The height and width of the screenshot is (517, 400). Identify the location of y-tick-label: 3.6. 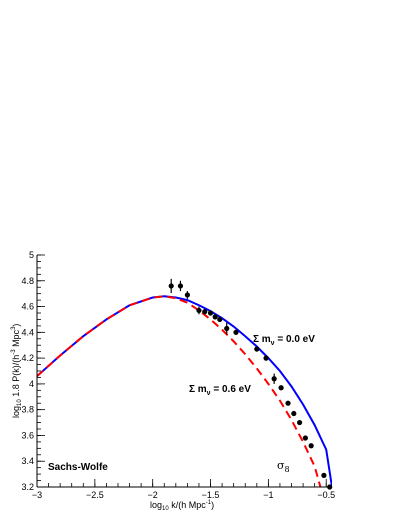
(27, 435).